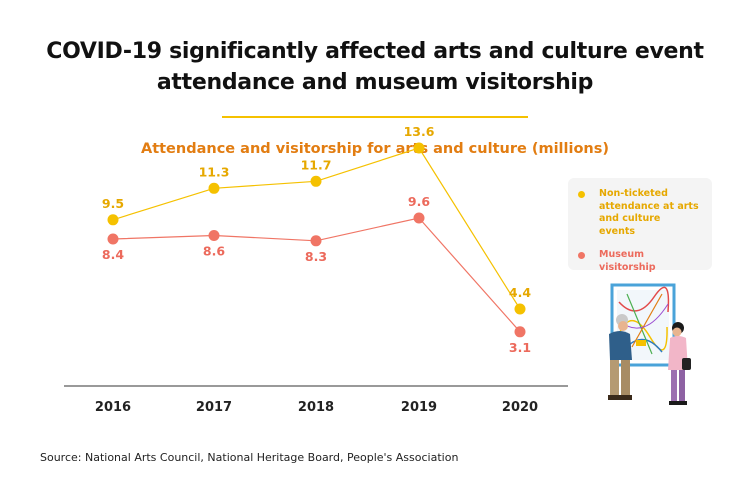  I want to click on data-label-museum-2018: 8.3, so click(316, 256).